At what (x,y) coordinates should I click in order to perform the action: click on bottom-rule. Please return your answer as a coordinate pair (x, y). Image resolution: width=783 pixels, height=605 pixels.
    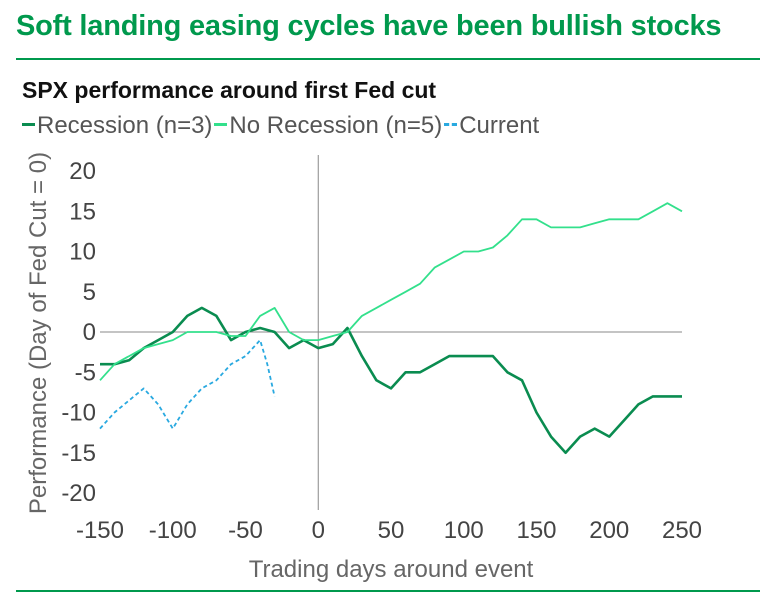
    Looking at the image, I should click on (388, 591).